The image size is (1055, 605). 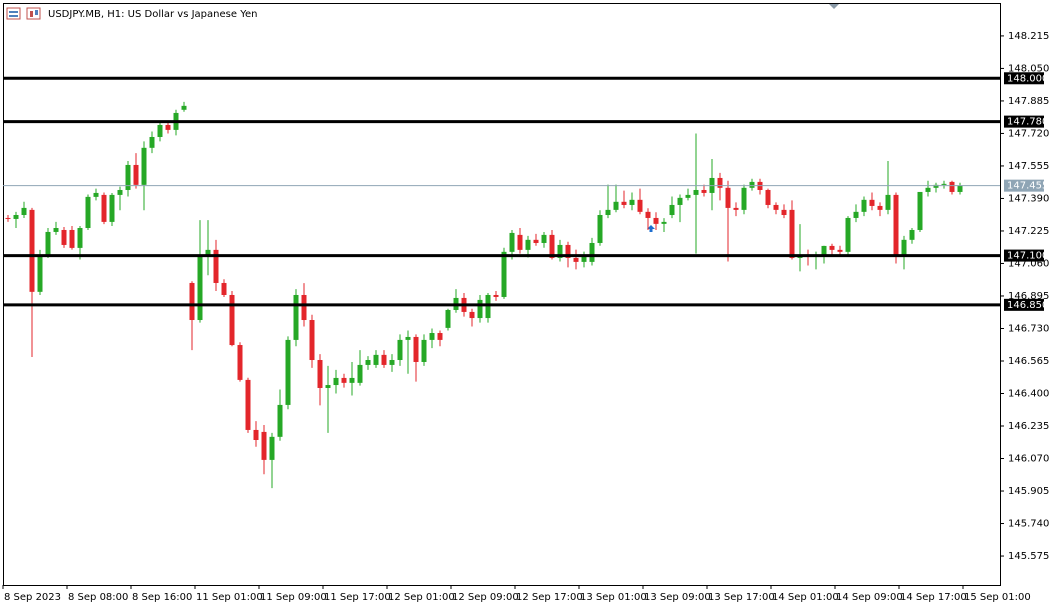 I want to click on x-tick-label: 12 Sep 09:00, so click(x=485, y=597).